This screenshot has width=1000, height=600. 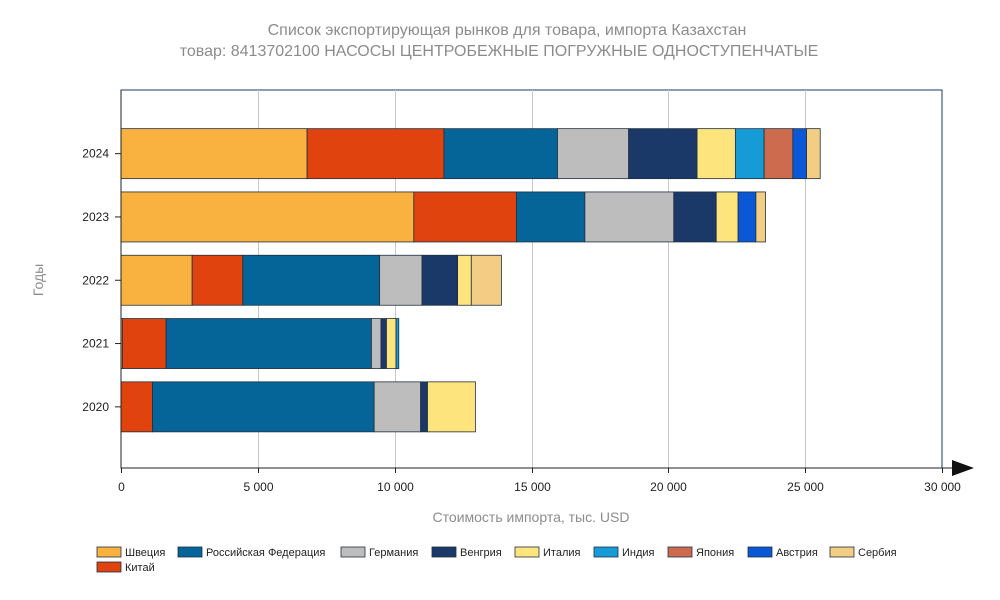 What do you see at coordinates (942, 487) in the screenshot?
I see `x-tick-label: 30 000` at bounding box center [942, 487].